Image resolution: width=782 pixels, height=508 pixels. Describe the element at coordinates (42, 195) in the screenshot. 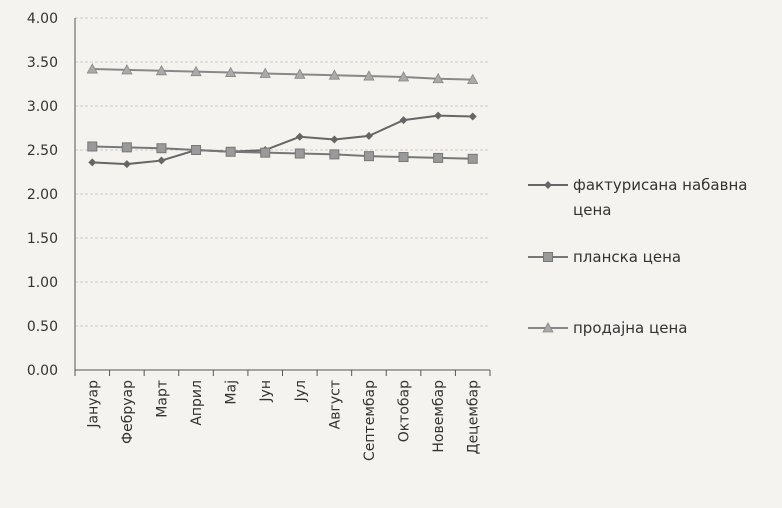

I see `y-tick-label: 2.00` at that location.